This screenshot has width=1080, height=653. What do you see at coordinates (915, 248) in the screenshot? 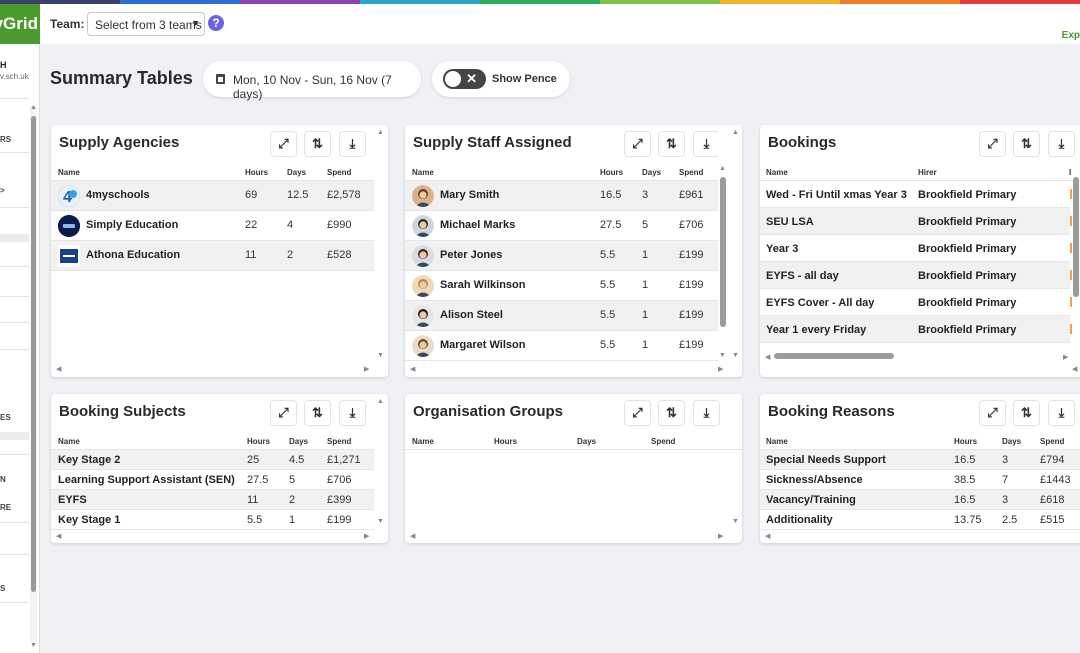
I see `table-row: Year 3 Brookfield Primary` at bounding box center [915, 248].